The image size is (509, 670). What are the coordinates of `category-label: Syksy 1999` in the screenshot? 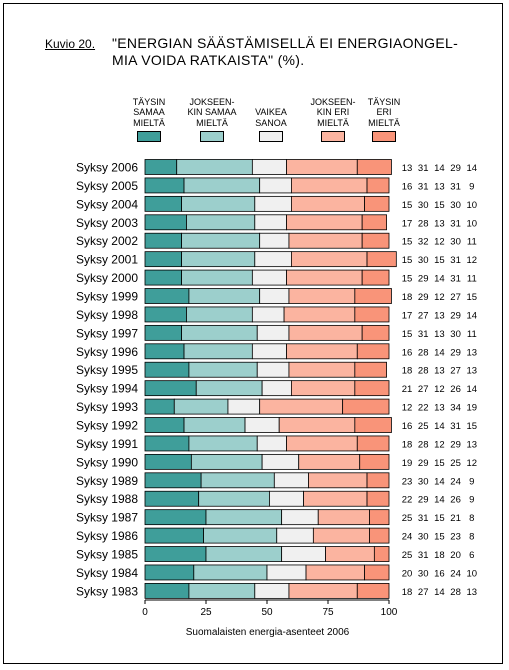 It's located at (107, 297).